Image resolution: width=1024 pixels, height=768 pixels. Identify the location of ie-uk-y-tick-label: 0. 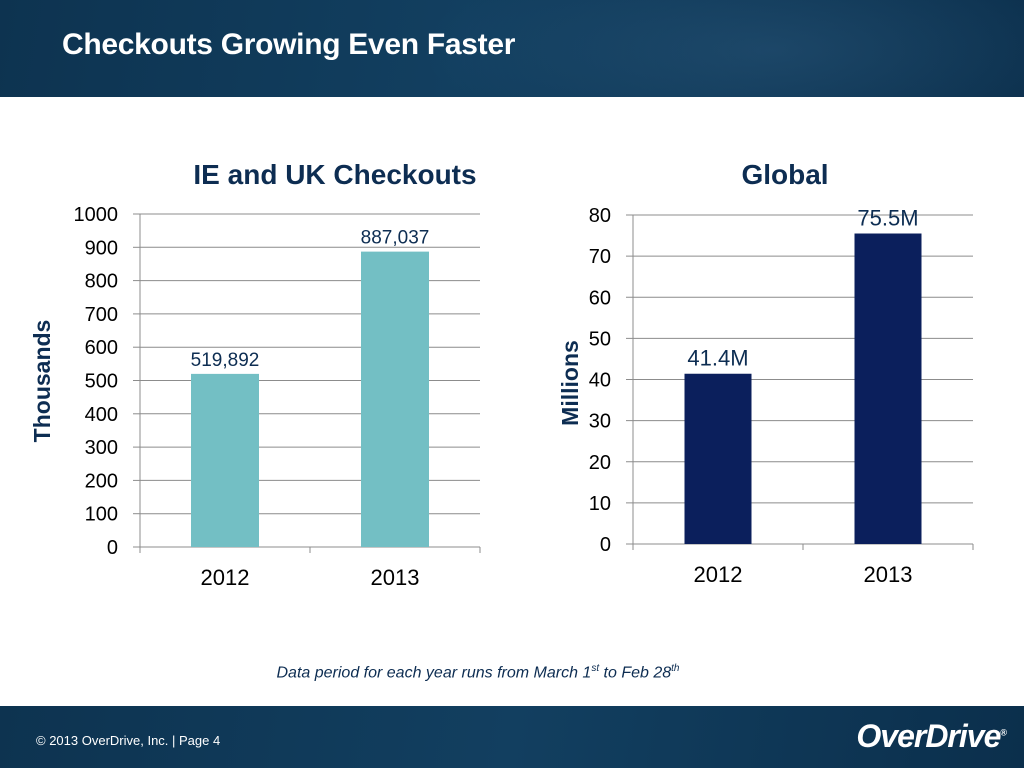
(112, 548).